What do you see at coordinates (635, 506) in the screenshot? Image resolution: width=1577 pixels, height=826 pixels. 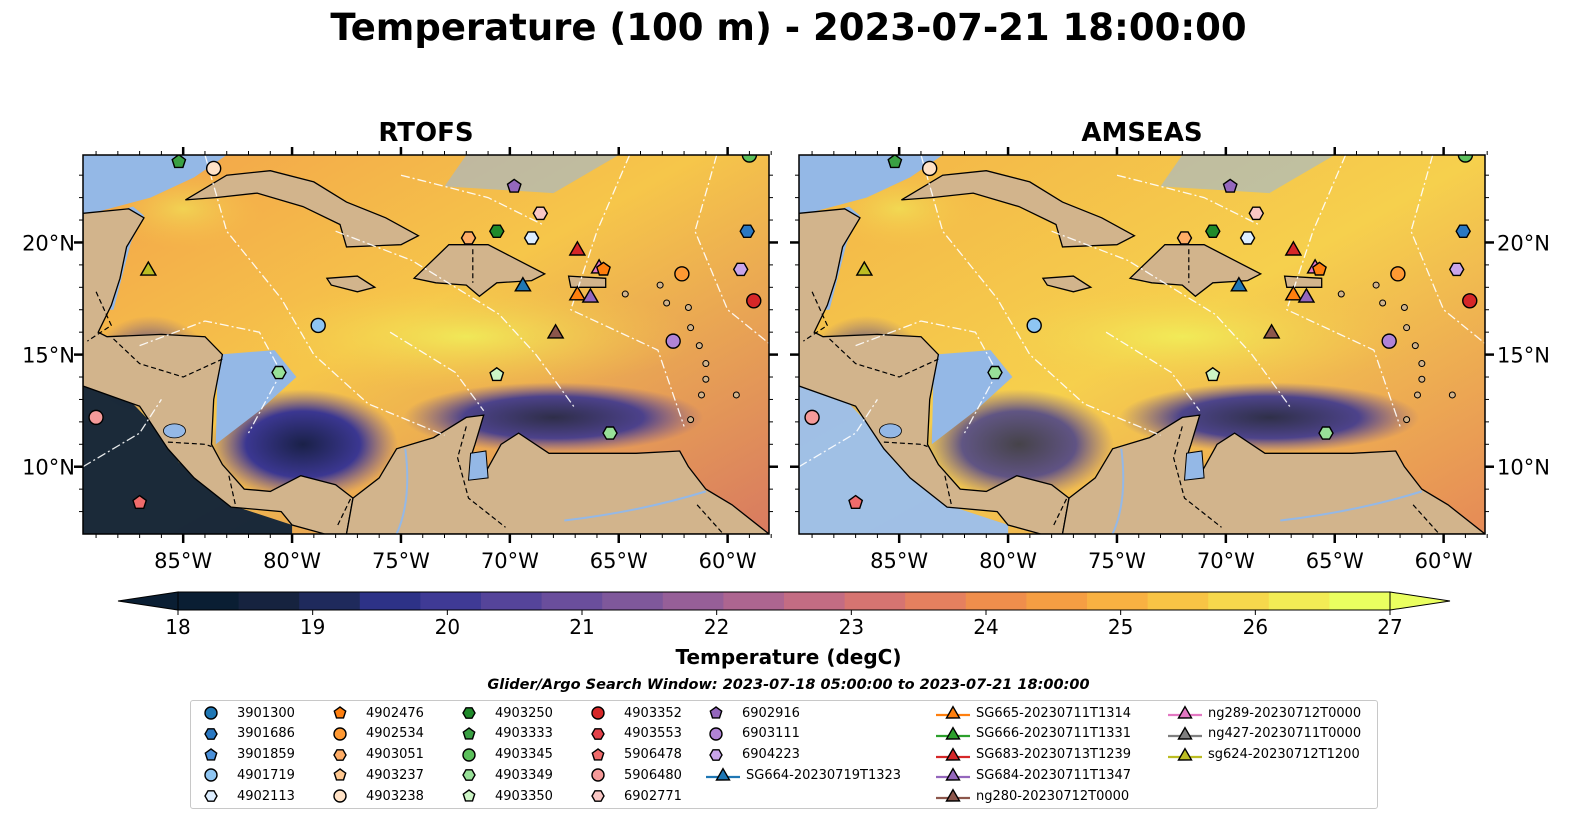 I see `river-orinoco` at bounding box center [635, 506].